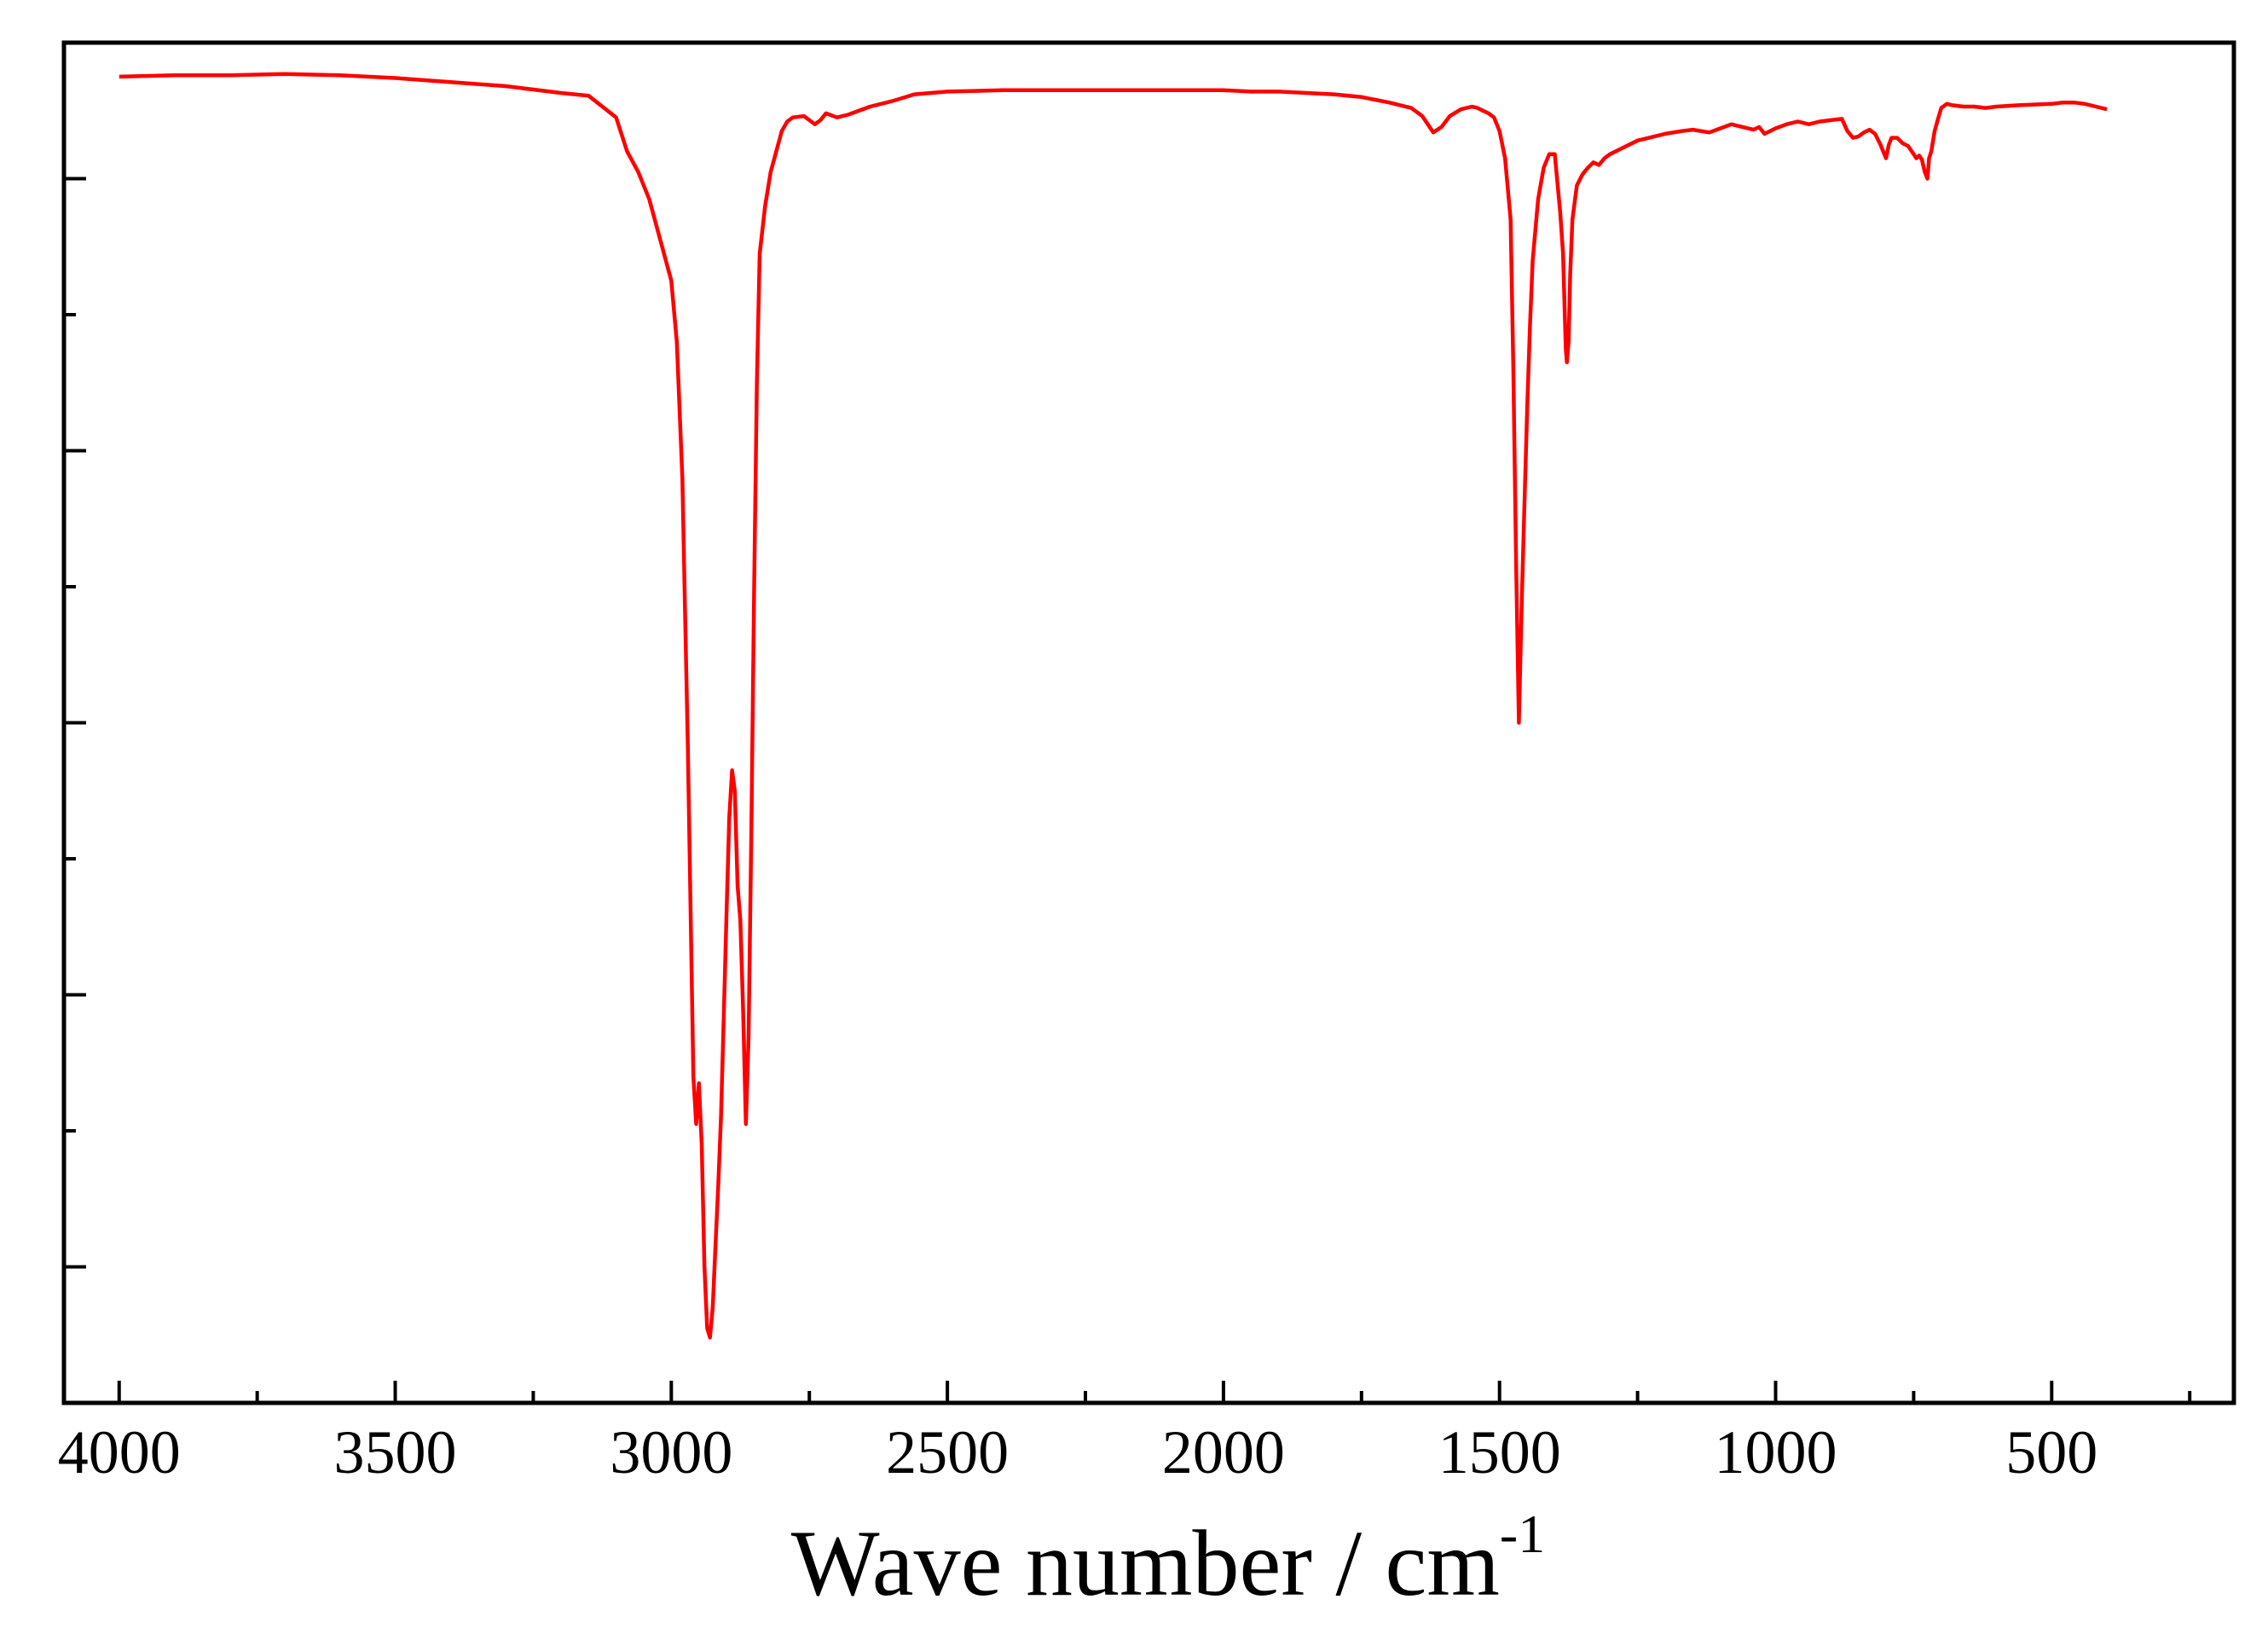 The width and height of the screenshot is (2268, 1634). Describe the element at coordinates (671, 1452) in the screenshot. I see `x-tick-label: 3000` at that location.